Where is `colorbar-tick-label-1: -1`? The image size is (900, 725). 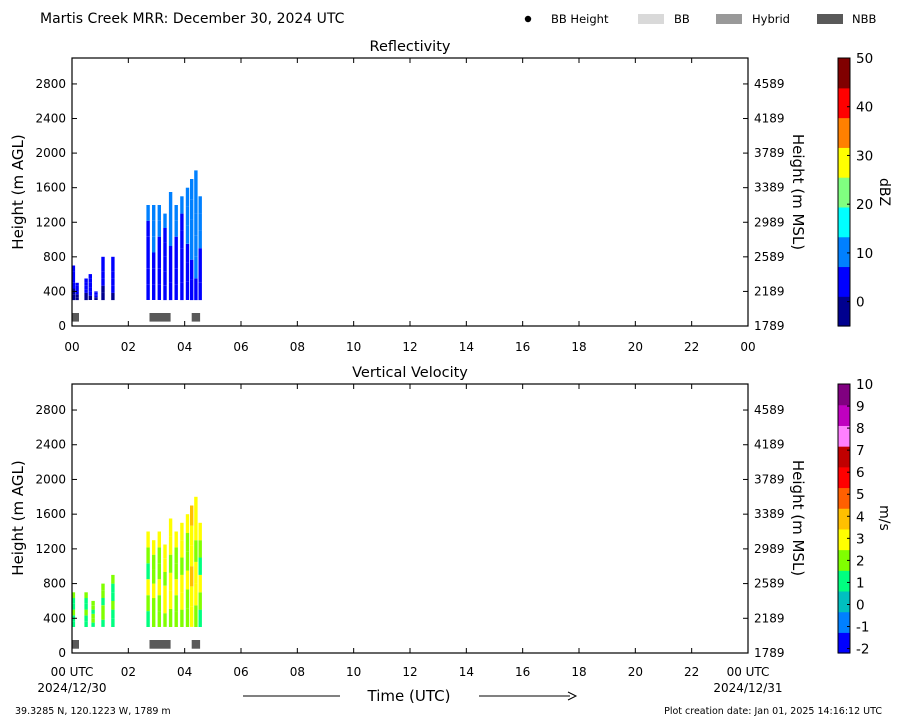
colorbar-tick-label-1: -1 is located at coordinates (862, 628).